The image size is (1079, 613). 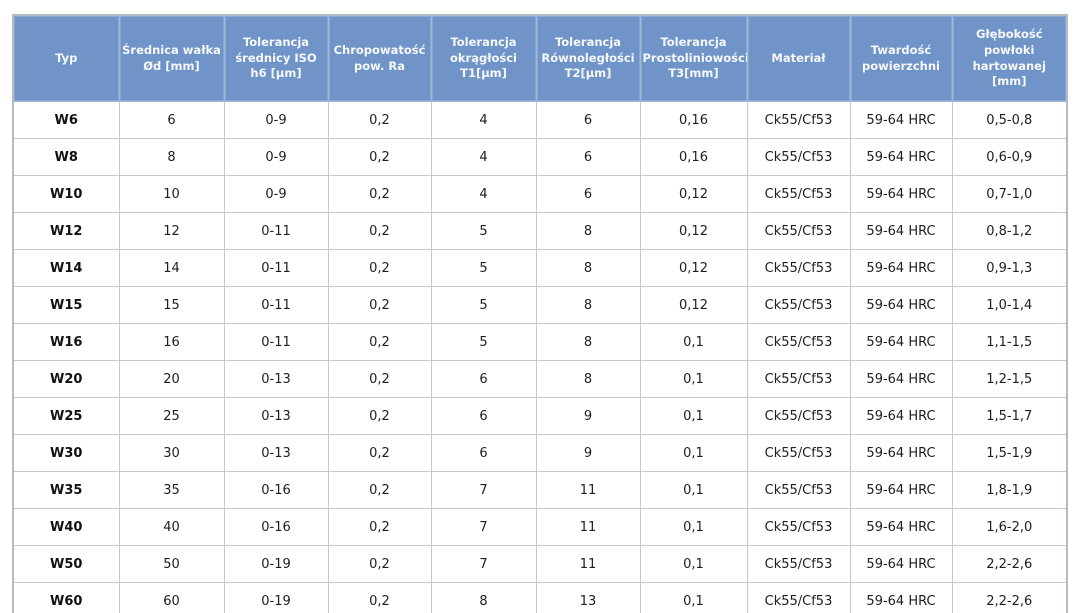 I want to click on column-header: Chropowatość pow. Ra, so click(x=379, y=58).